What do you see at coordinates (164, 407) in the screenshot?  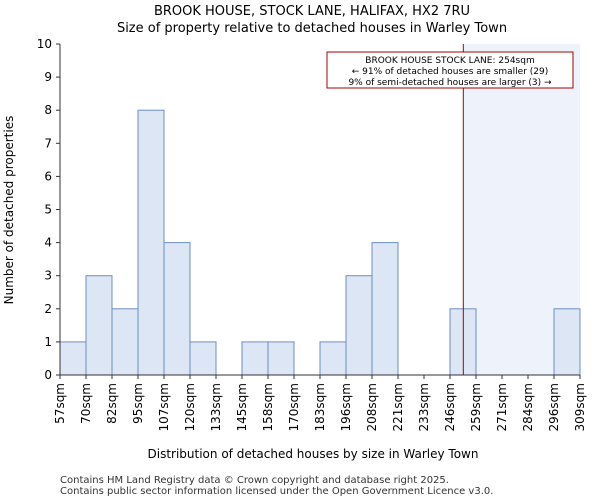 I see `x-tick-label: 107sqm` at bounding box center [164, 407].